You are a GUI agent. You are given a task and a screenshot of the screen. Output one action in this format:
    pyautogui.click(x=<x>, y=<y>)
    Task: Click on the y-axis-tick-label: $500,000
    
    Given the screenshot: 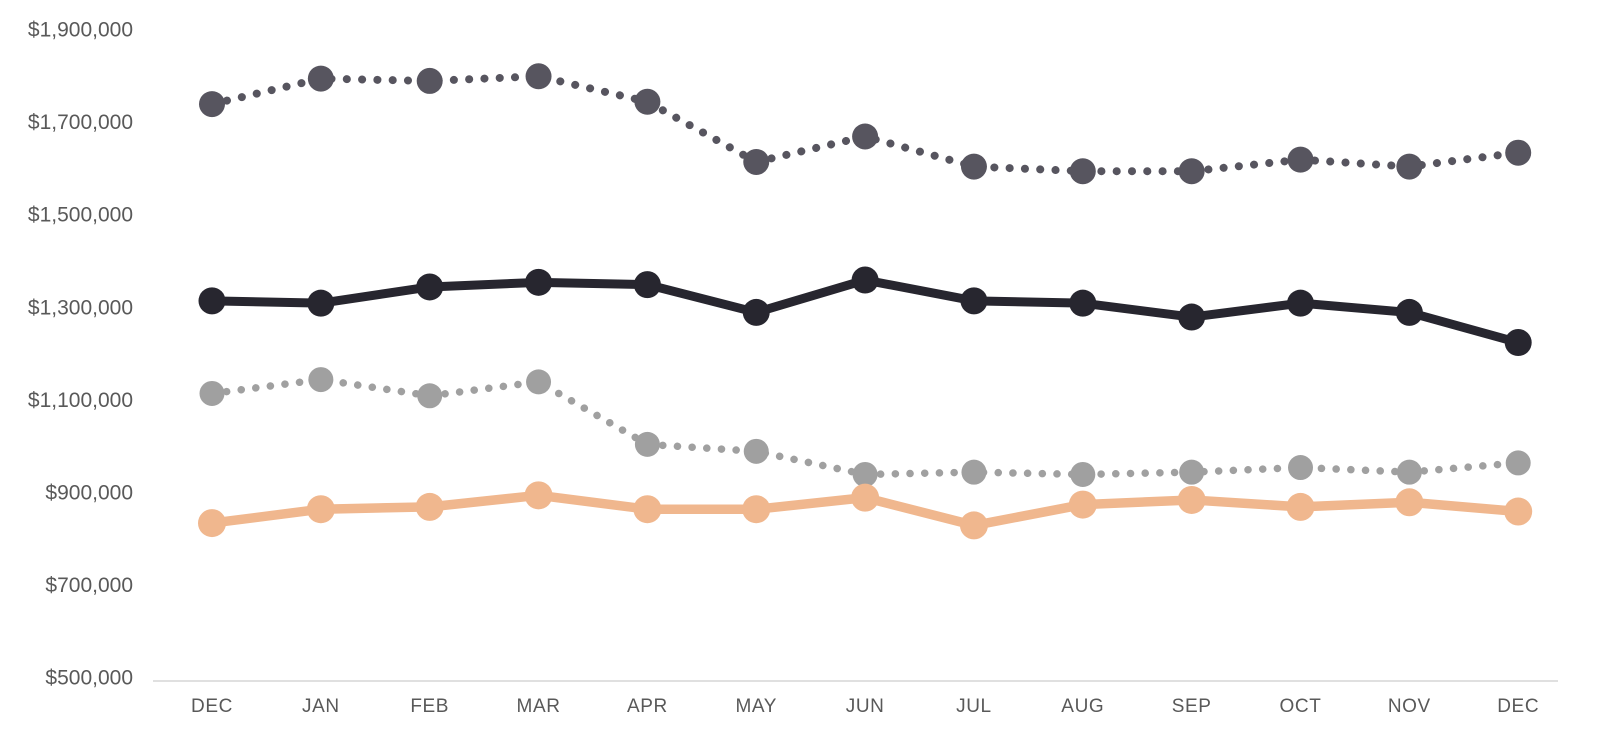 What is the action you would take?
    pyautogui.click(x=89, y=678)
    